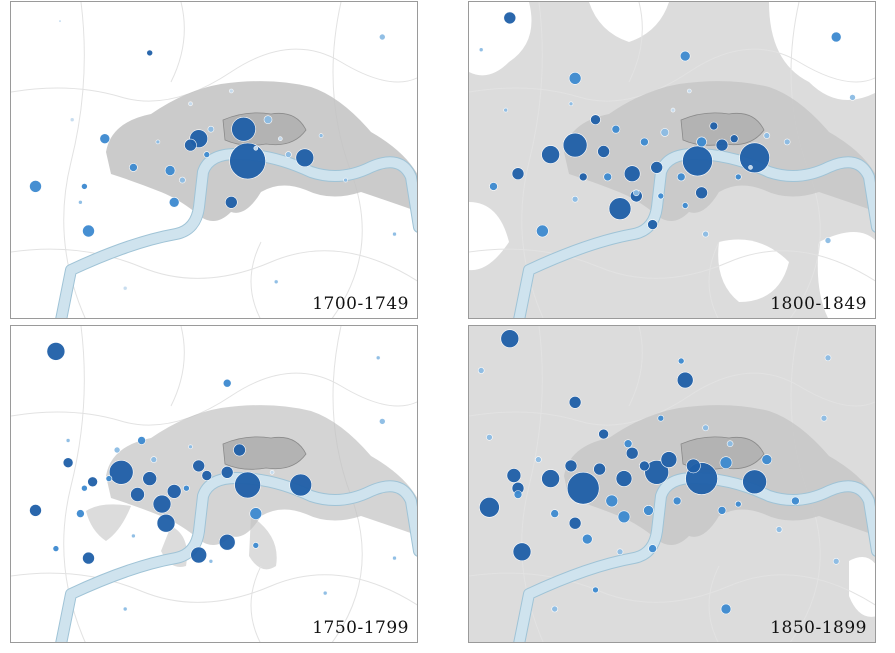 The width and height of the screenshot is (895, 653). What do you see at coordinates (360, 628) in the screenshot?
I see `period-label: 1750-1799` at bounding box center [360, 628].